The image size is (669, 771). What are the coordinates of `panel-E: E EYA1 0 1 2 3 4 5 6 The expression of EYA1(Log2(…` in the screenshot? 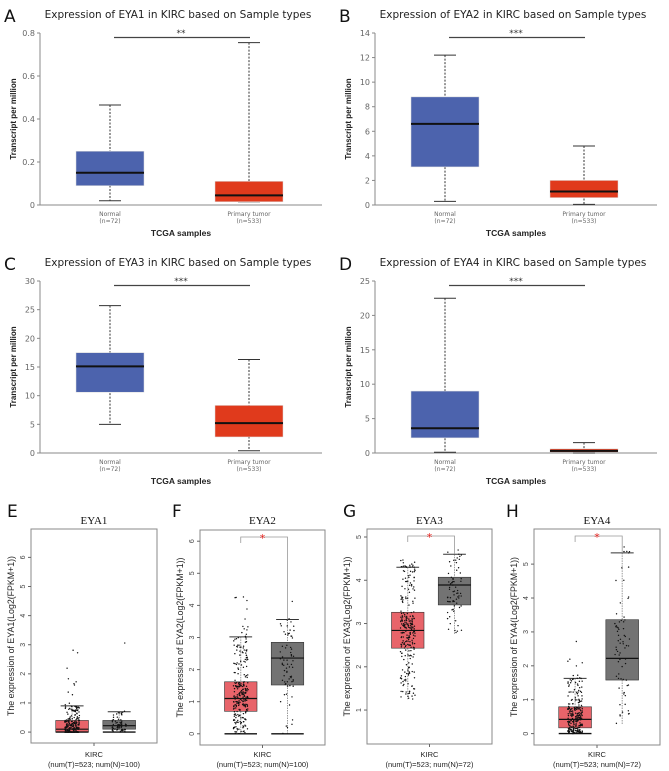 It's located at (82, 635).